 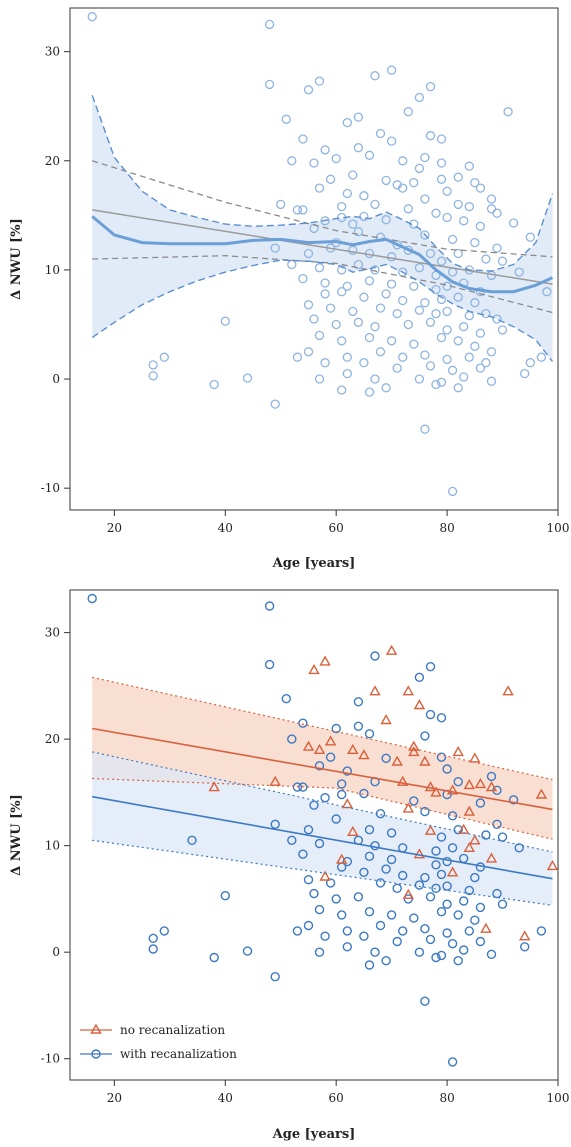 I want to click on legend-label-no-recanalization: no recanalization, so click(x=172, y=1030).